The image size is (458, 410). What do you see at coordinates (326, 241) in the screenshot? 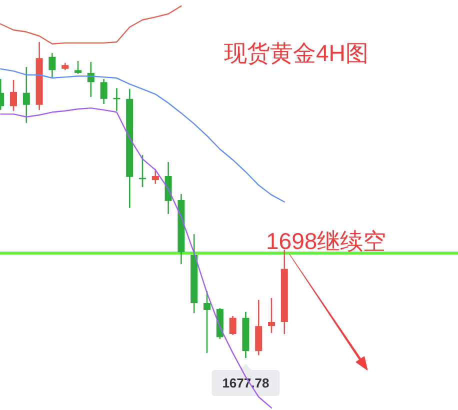
I see `ref-line-label: 1698继续空` at bounding box center [326, 241].